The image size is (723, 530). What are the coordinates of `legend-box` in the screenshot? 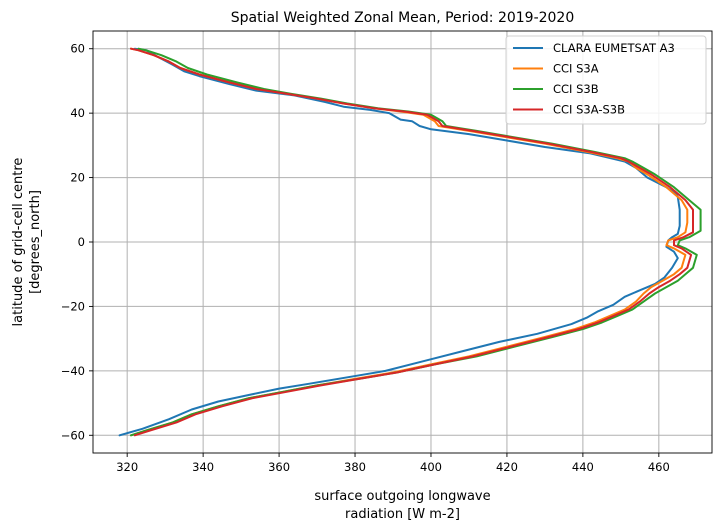 It's located at (606, 80).